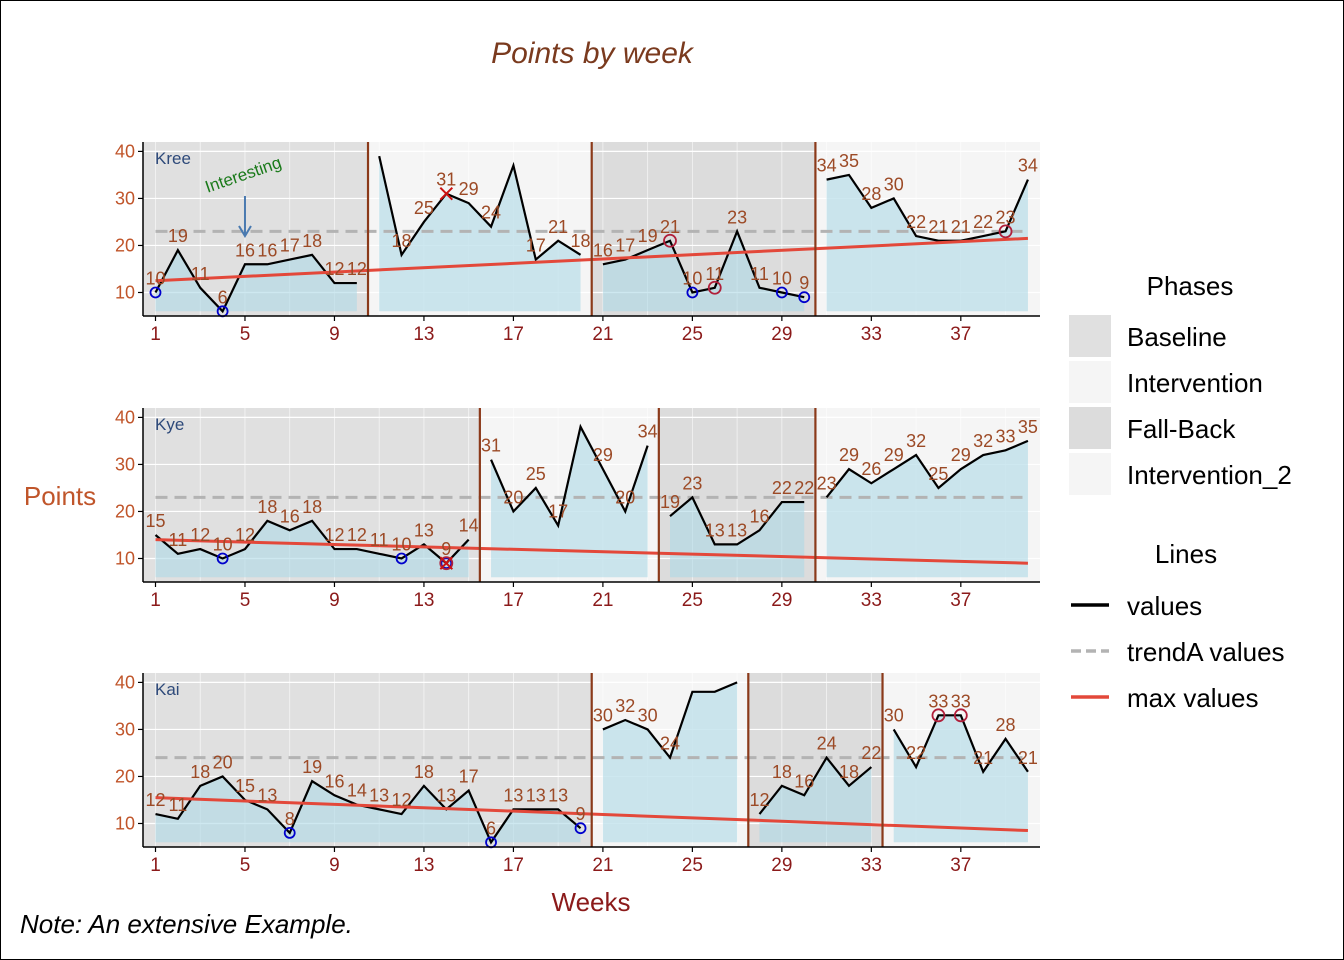 The width and height of the screenshot is (1344, 960). What do you see at coordinates (223, 297) in the screenshot?
I see `data-label: 6` at bounding box center [223, 297].